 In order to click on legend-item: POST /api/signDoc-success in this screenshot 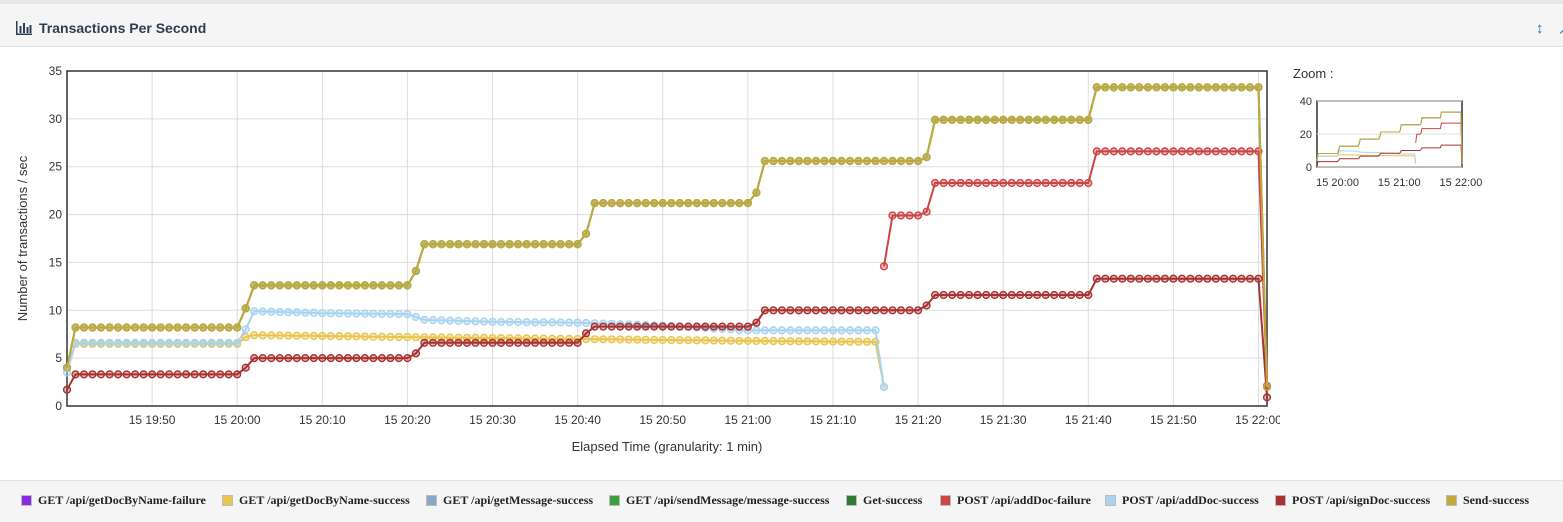, I will do `click(1352, 500)`.